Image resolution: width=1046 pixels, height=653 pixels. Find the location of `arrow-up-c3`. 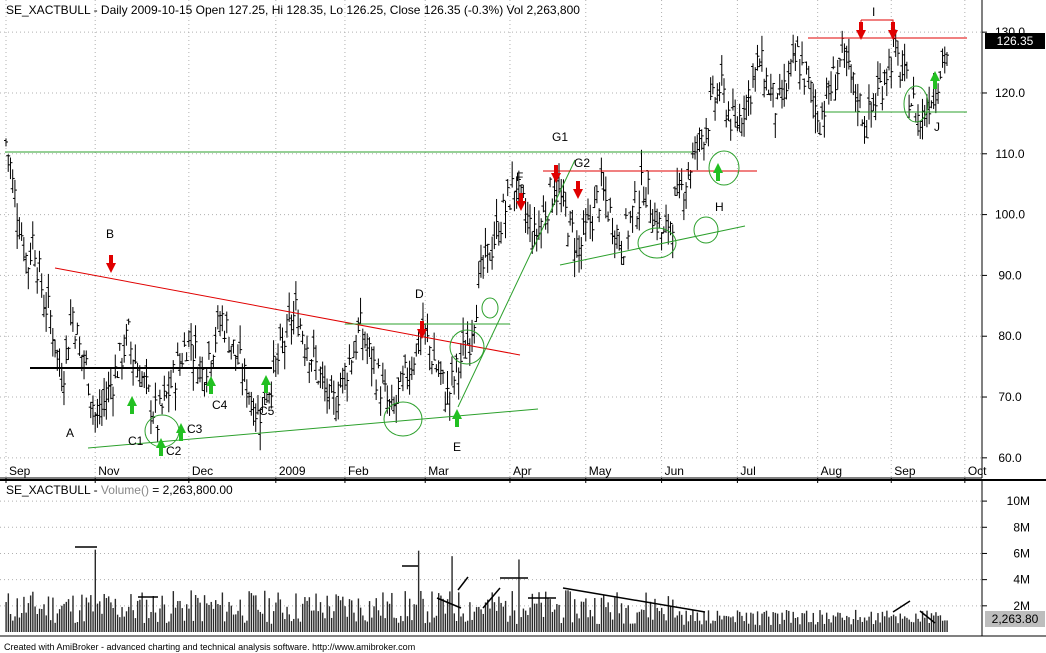

arrow-up-c3 is located at coordinates (181, 432).